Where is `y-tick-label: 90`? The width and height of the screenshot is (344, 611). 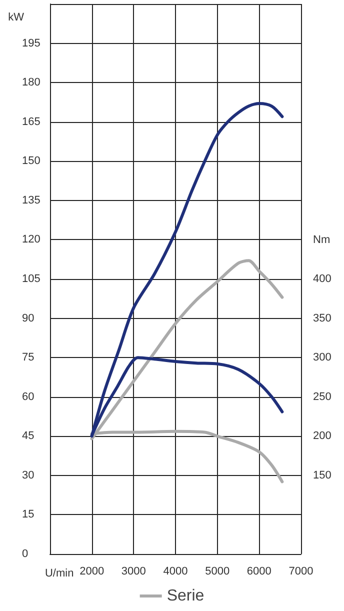
y-tick-label: 90 is located at coordinates (28, 318).